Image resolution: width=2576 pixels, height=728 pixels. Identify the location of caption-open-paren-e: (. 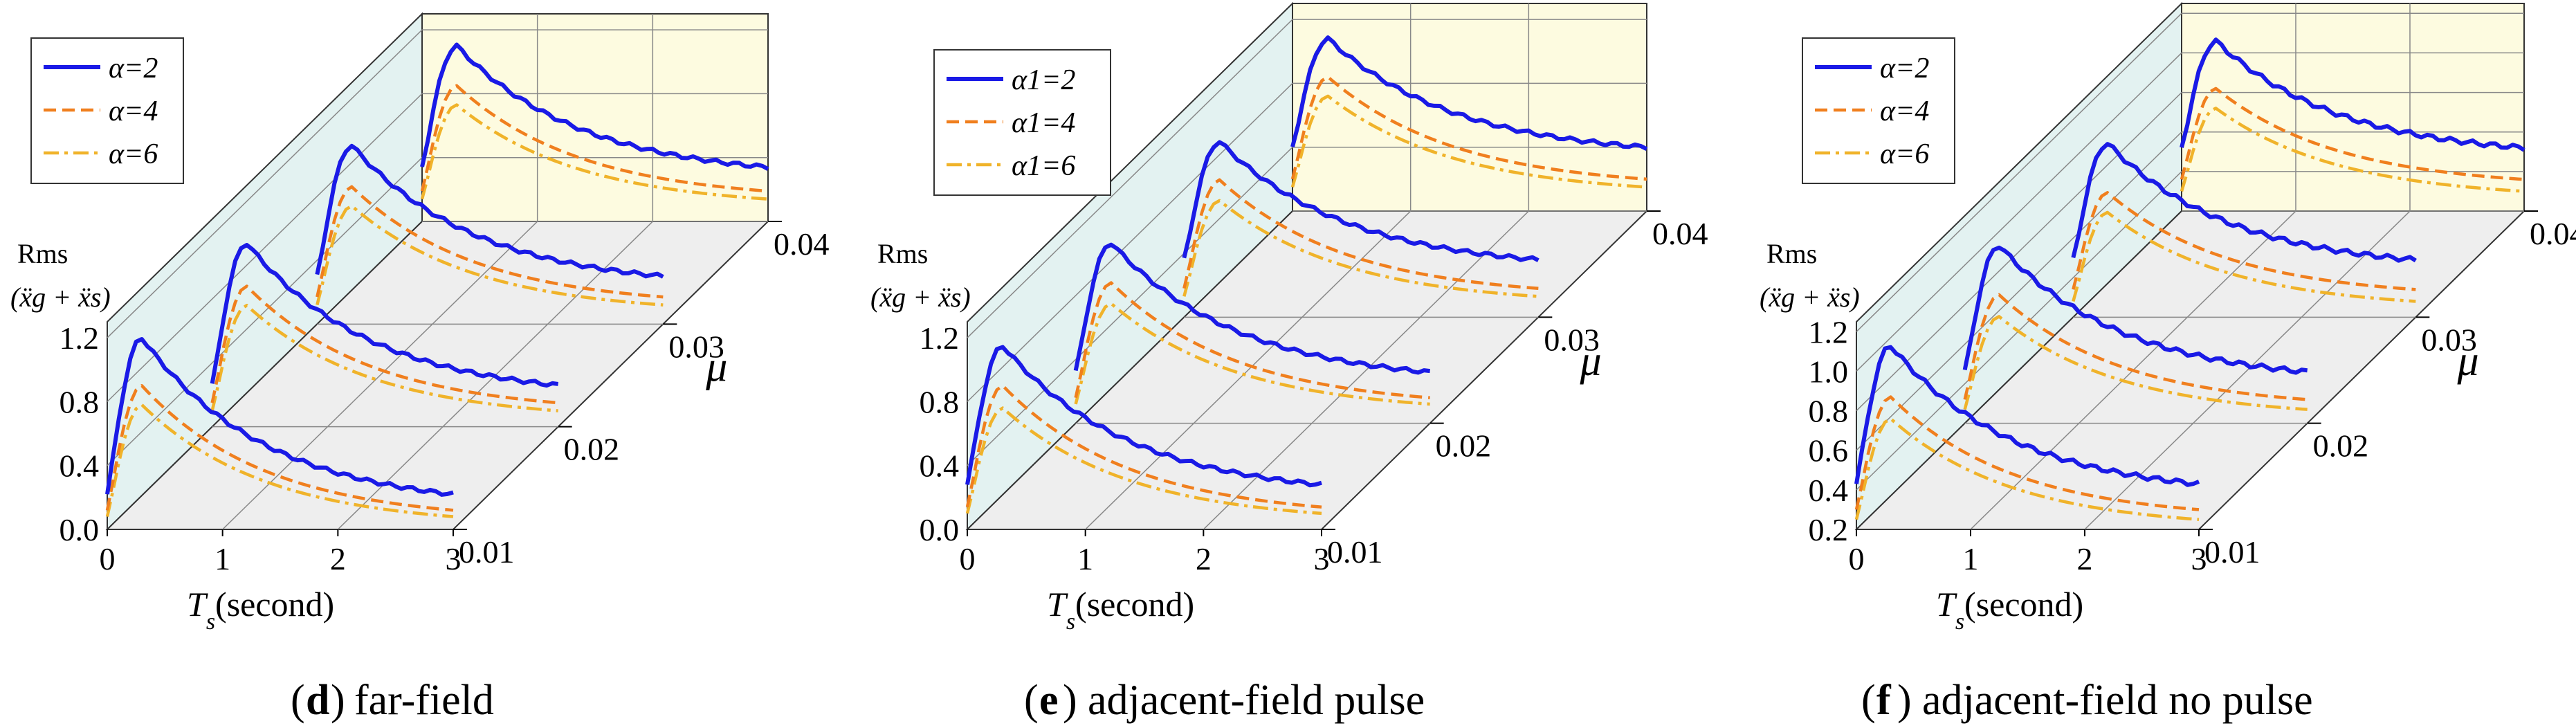
(1032, 700).